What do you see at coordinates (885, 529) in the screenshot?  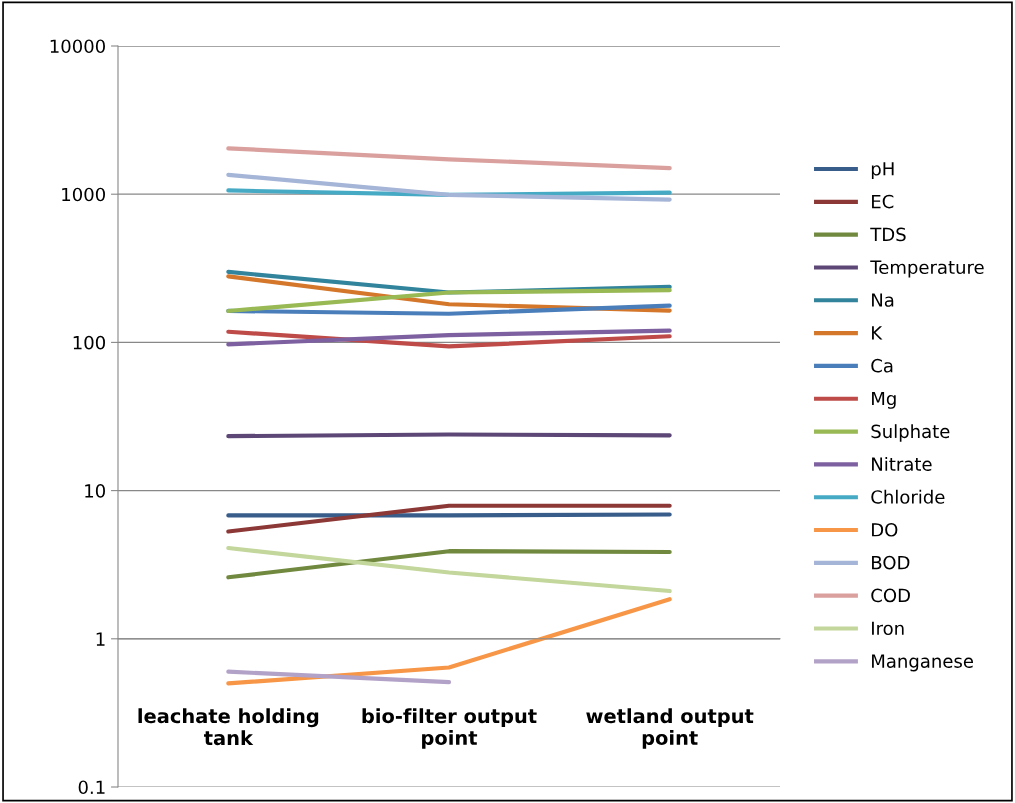 I see `legend-label: DO` at bounding box center [885, 529].